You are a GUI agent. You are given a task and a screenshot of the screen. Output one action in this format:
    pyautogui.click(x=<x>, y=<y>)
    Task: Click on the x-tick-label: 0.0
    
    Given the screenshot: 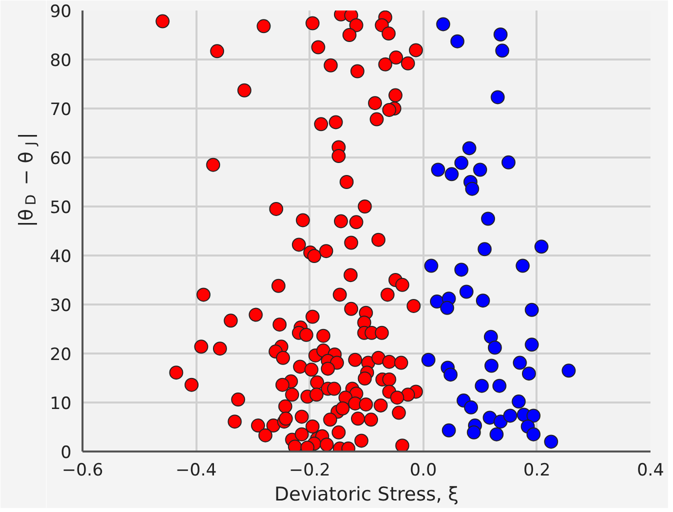 What is the action you would take?
    pyautogui.click(x=423, y=470)
    